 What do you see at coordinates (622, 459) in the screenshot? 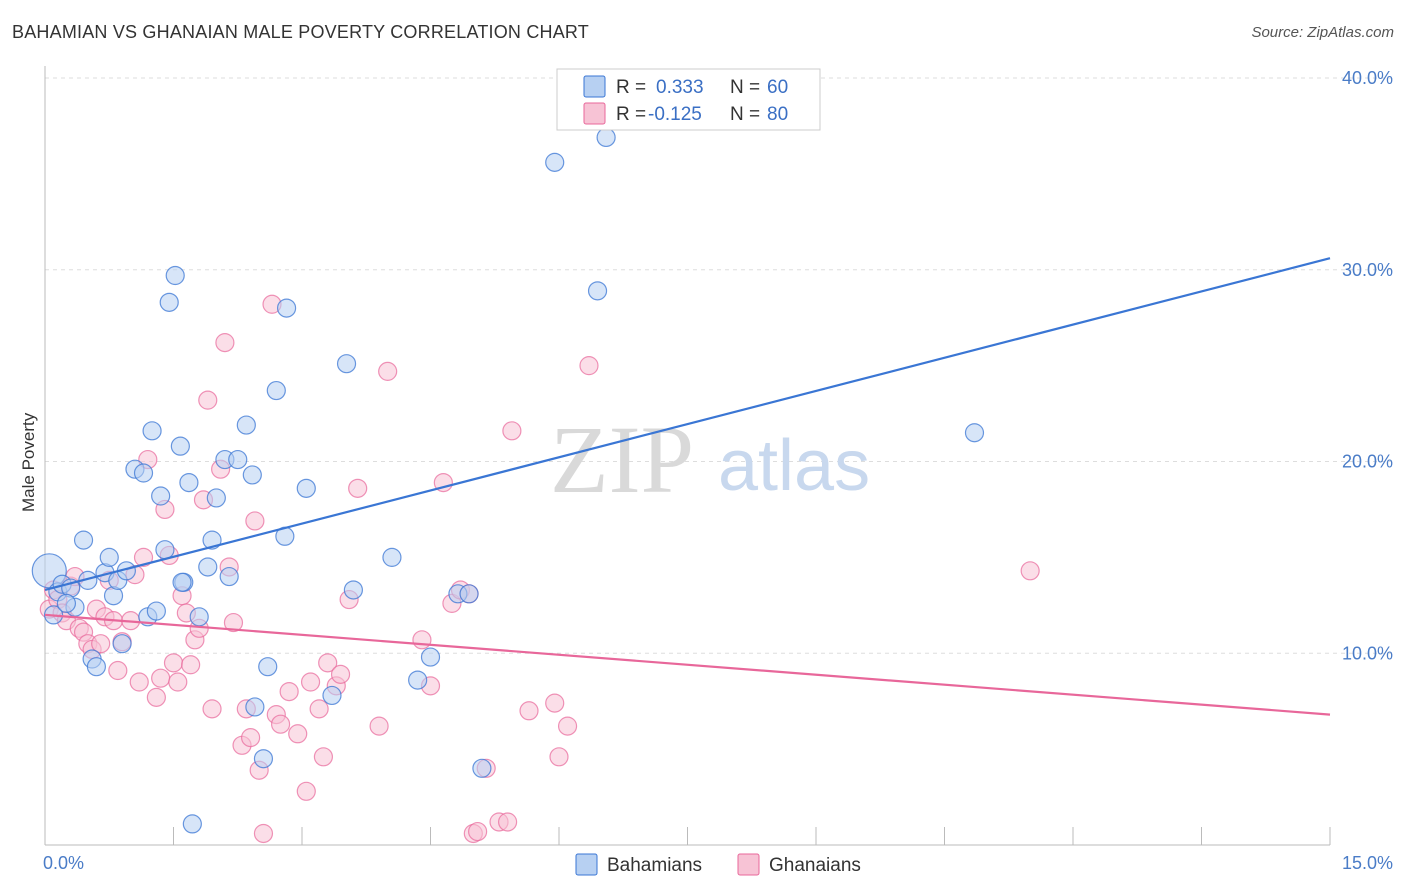
I see `watermark-zip: ZIP` at bounding box center [622, 459].